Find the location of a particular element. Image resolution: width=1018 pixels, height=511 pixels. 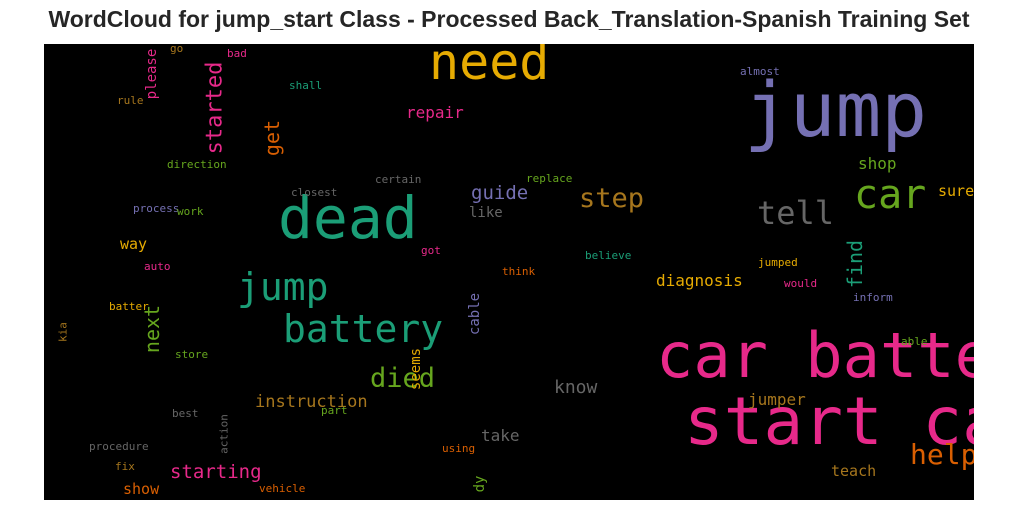

word-batter: batter is located at coordinates (129, 306).